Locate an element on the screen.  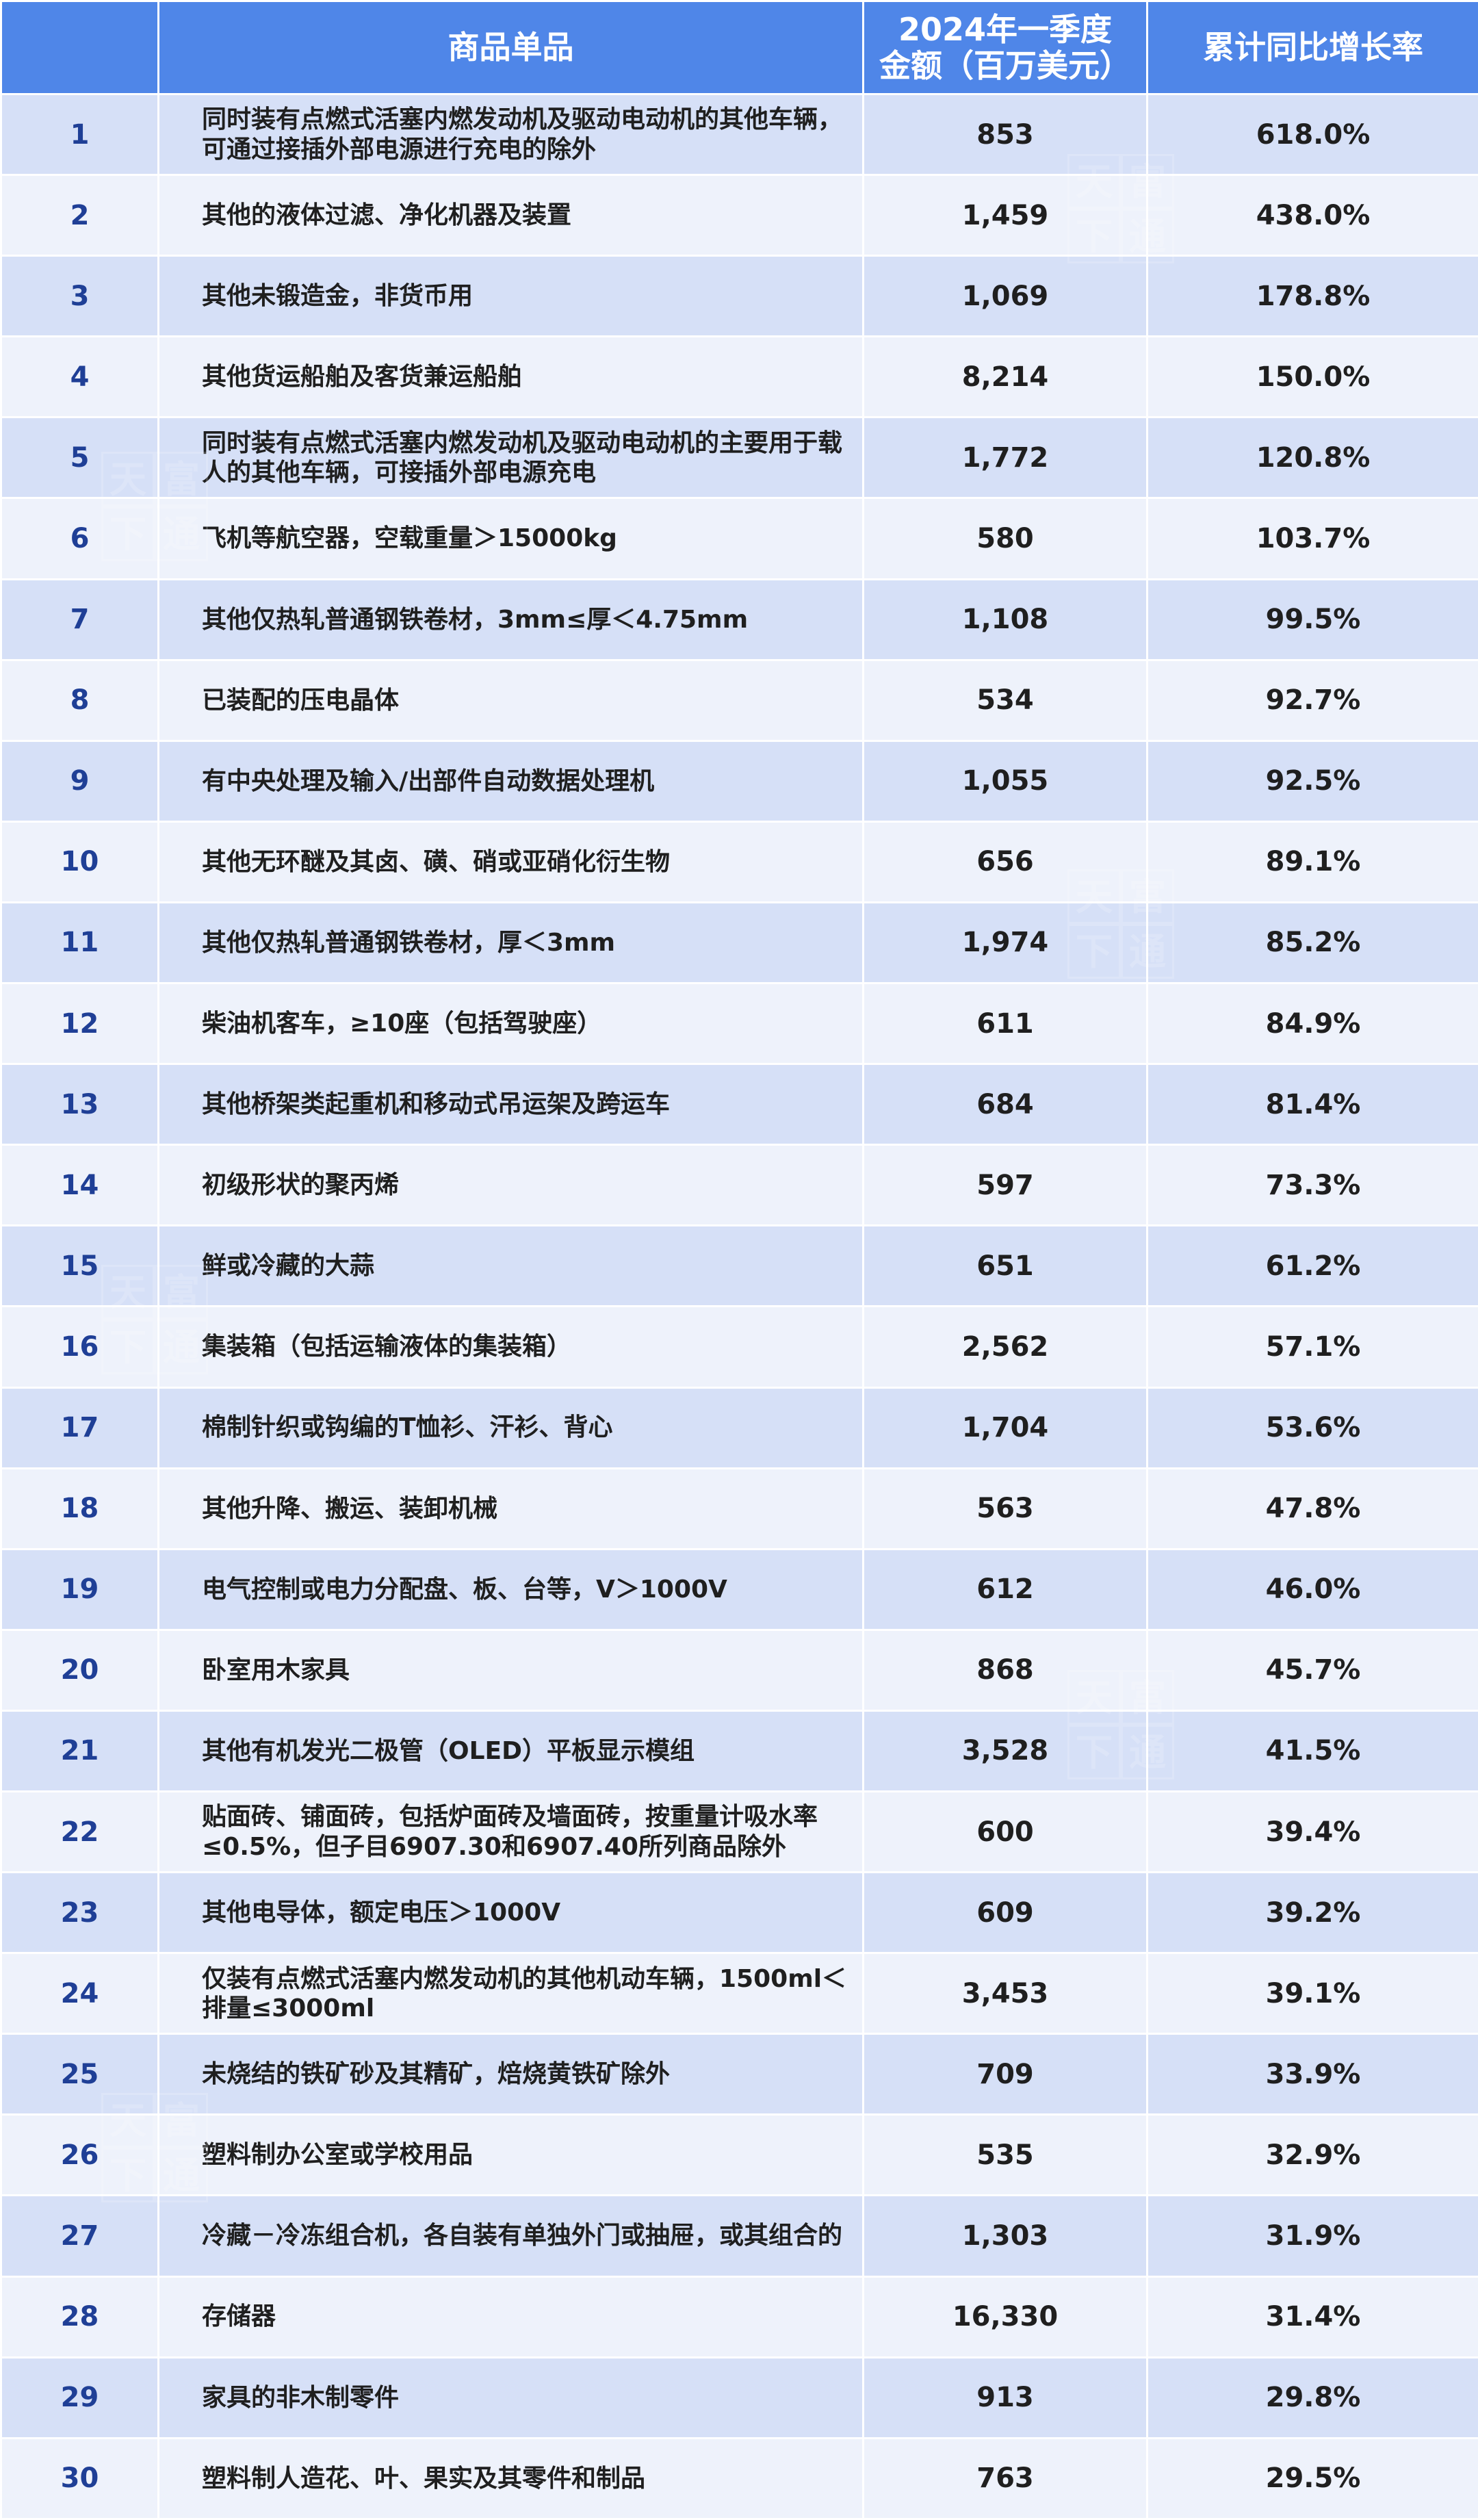
row-growth: 39.2% is located at coordinates (1312, 1913).